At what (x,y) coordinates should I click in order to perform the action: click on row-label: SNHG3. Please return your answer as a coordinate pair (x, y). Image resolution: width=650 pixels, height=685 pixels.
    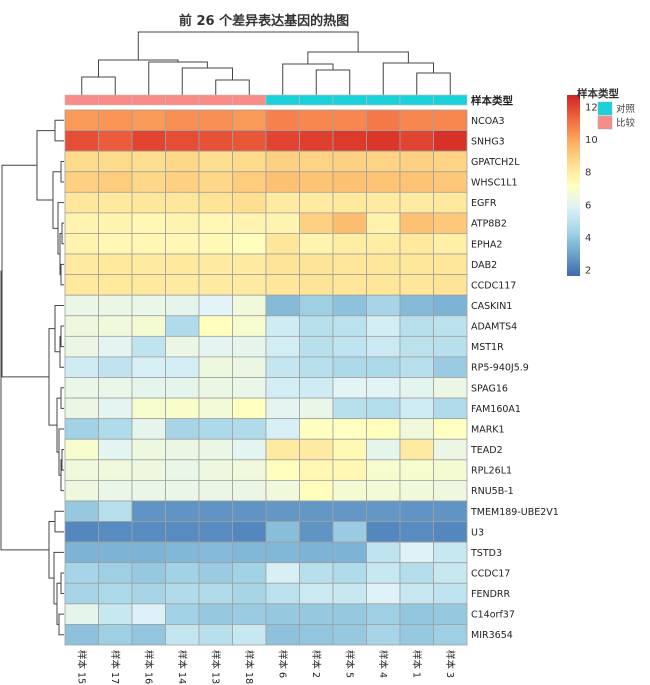
    Looking at the image, I should click on (488, 141).